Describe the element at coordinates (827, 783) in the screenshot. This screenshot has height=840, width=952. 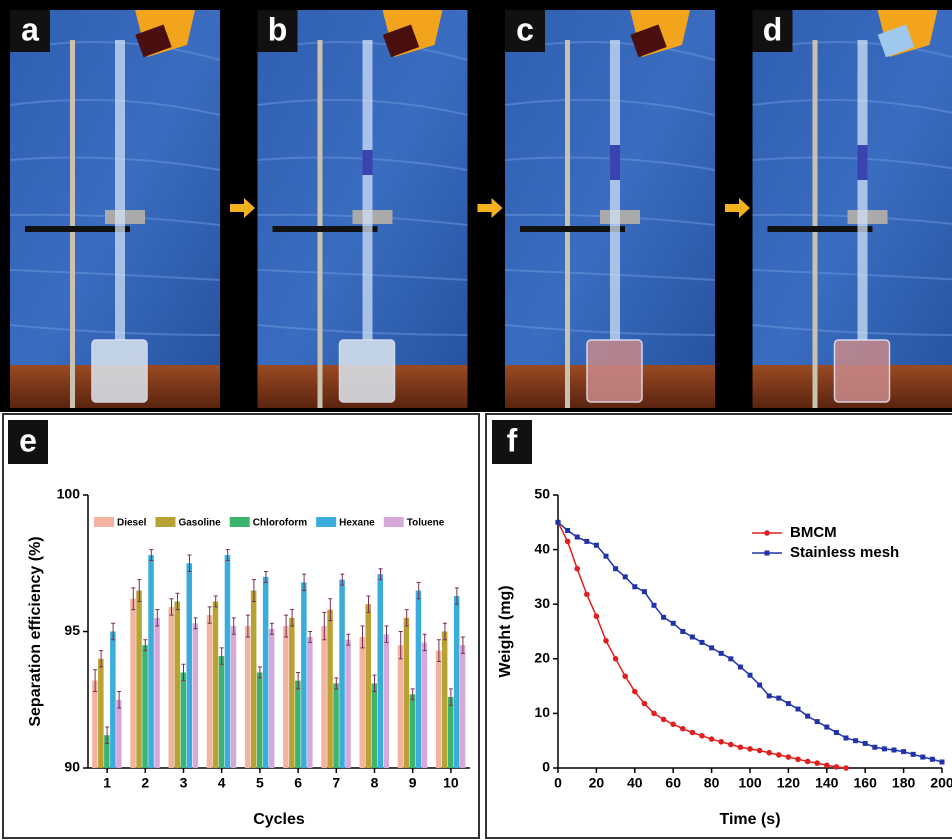
I see `x-tick-label: 140` at that location.